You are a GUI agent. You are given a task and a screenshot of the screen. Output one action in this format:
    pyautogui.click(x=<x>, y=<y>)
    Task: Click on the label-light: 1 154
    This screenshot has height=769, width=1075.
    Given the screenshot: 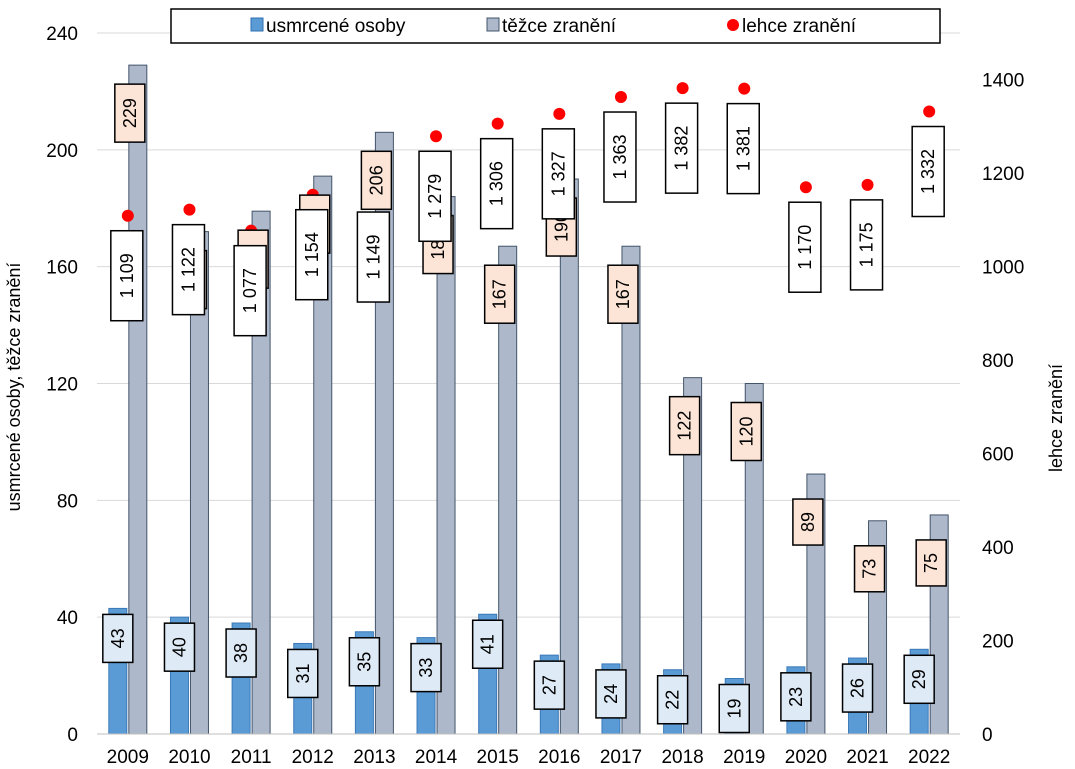 What is the action you would take?
    pyautogui.click(x=312, y=254)
    